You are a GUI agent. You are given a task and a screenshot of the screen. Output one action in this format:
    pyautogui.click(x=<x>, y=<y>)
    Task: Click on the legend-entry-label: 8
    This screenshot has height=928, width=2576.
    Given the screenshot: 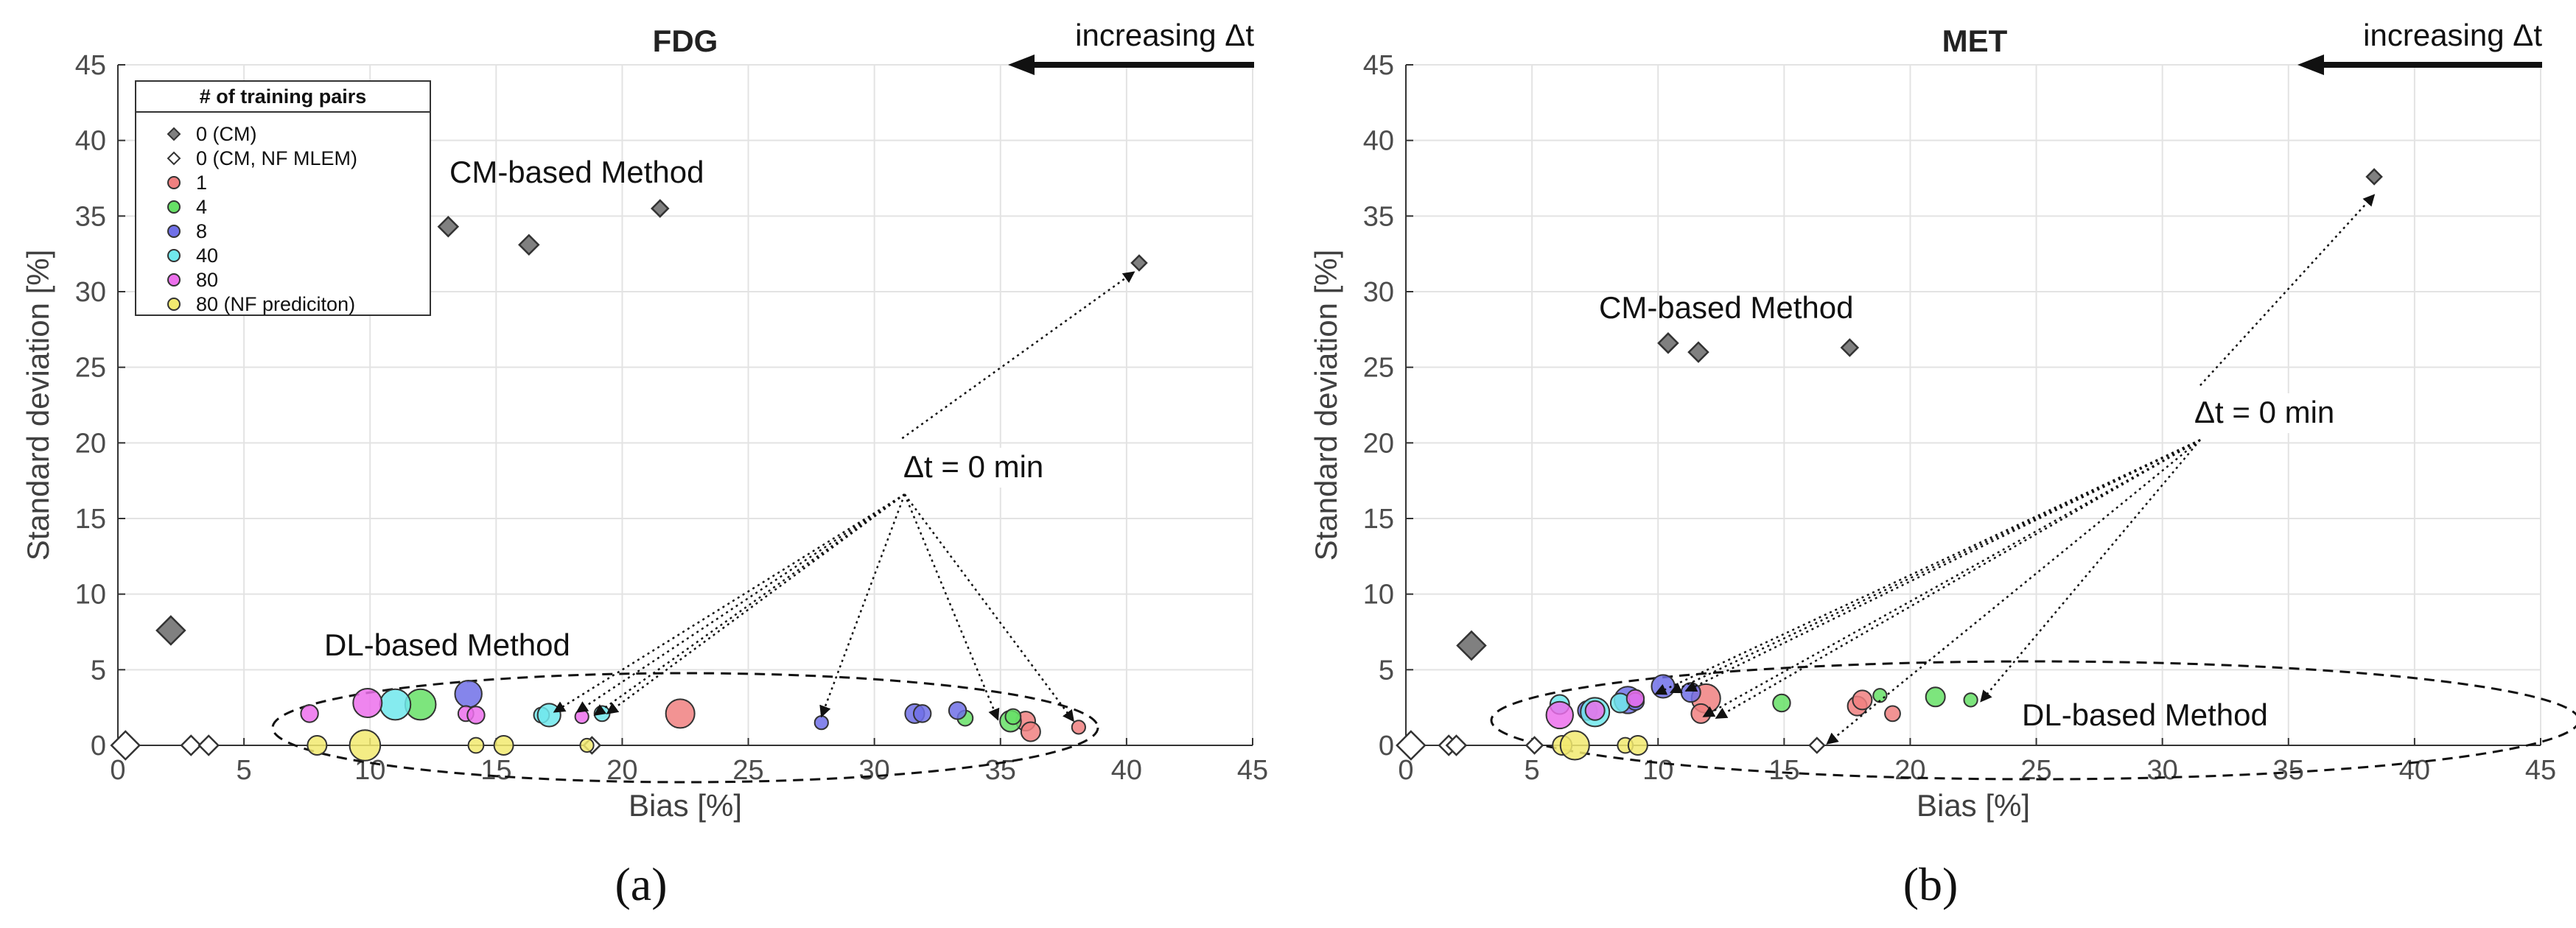 What is the action you would take?
    pyautogui.click(x=201, y=231)
    